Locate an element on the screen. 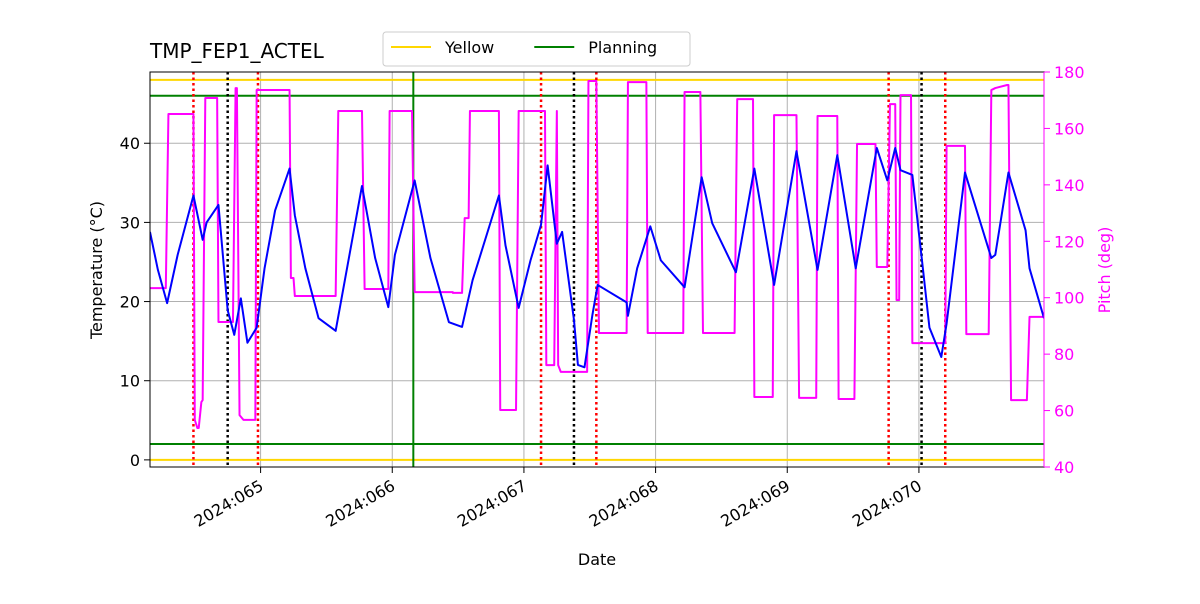 The height and width of the screenshot is (604, 1200). legend-label: Yellow is located at coordinates (469, 47).